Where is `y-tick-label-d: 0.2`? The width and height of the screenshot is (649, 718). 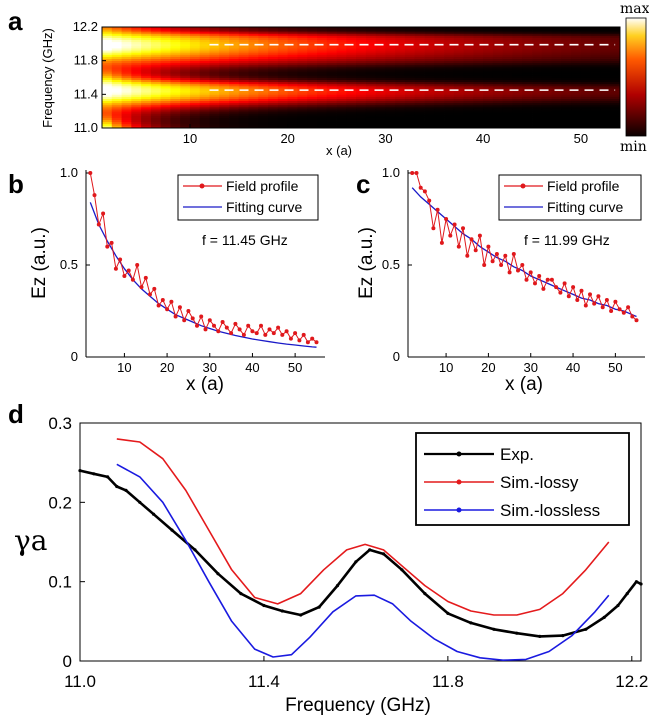 y-tick-label-d: 0.2 is located at coordinates (60, 502).